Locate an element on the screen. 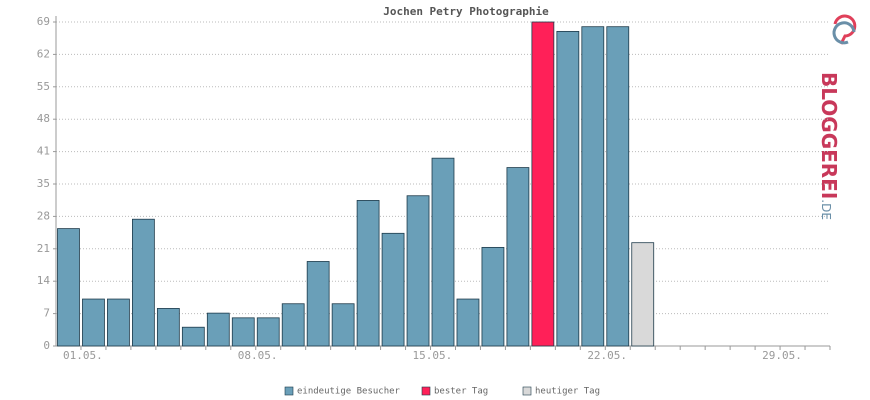 The image size is (870, 400). y-tick-label: 14 is located at coordinates (44, 280).